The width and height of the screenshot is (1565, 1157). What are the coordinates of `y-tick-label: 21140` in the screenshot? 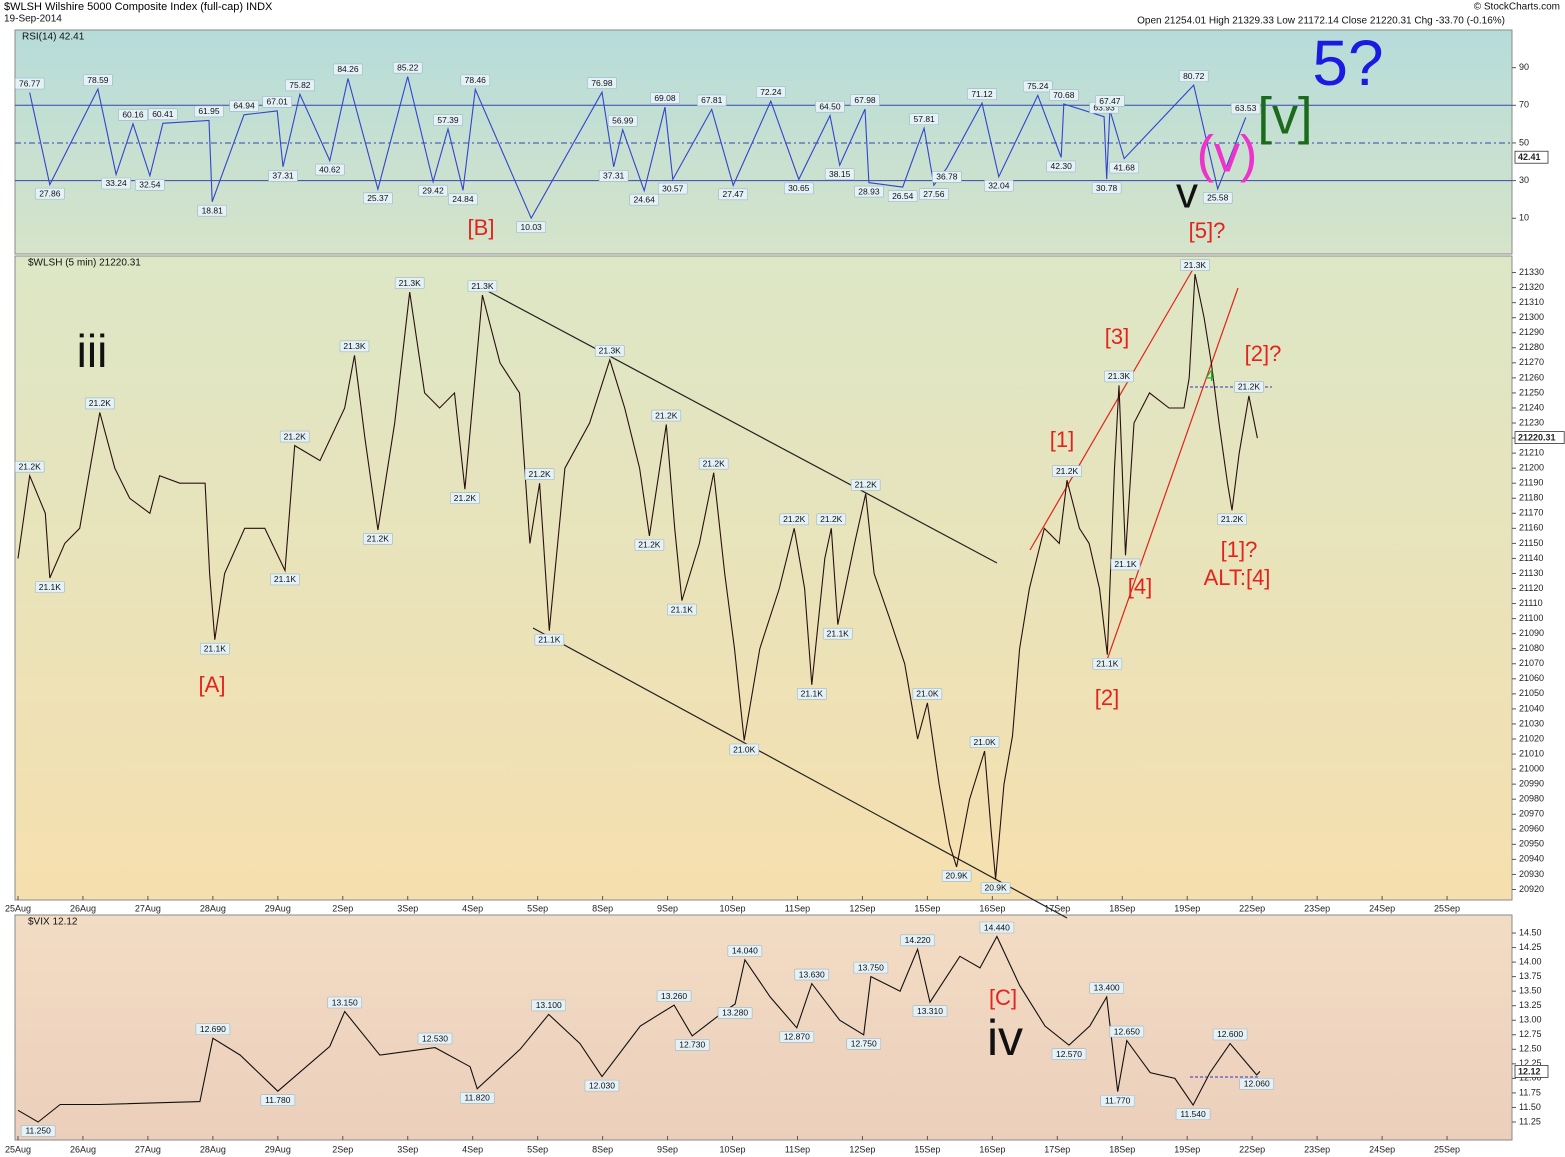 It's located at (1531, 558).